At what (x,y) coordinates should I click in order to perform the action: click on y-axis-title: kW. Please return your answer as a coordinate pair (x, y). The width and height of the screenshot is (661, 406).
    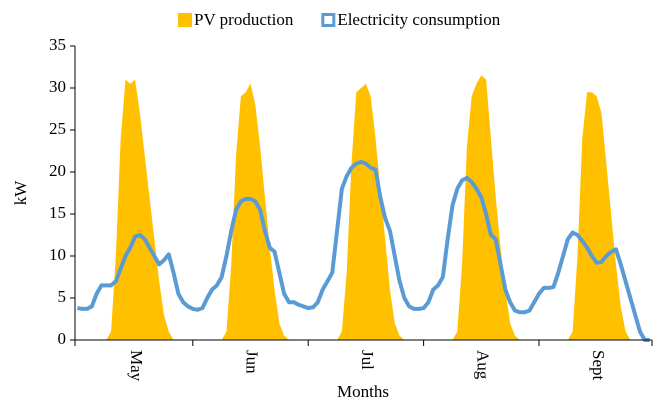
    Looking at the image, I should click on (20, 193).